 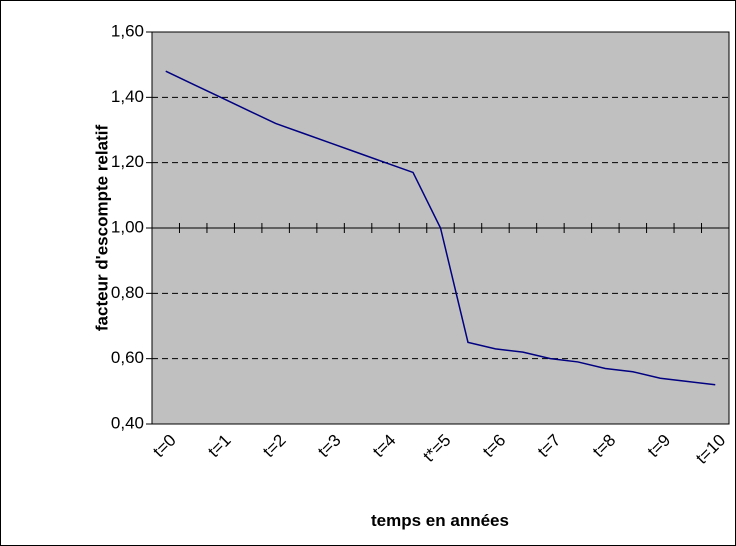 What do you see at coordinates (127, 357) in the screenshot?
I see `y-tick-label: 0,60` at bounding box center [127, 357].